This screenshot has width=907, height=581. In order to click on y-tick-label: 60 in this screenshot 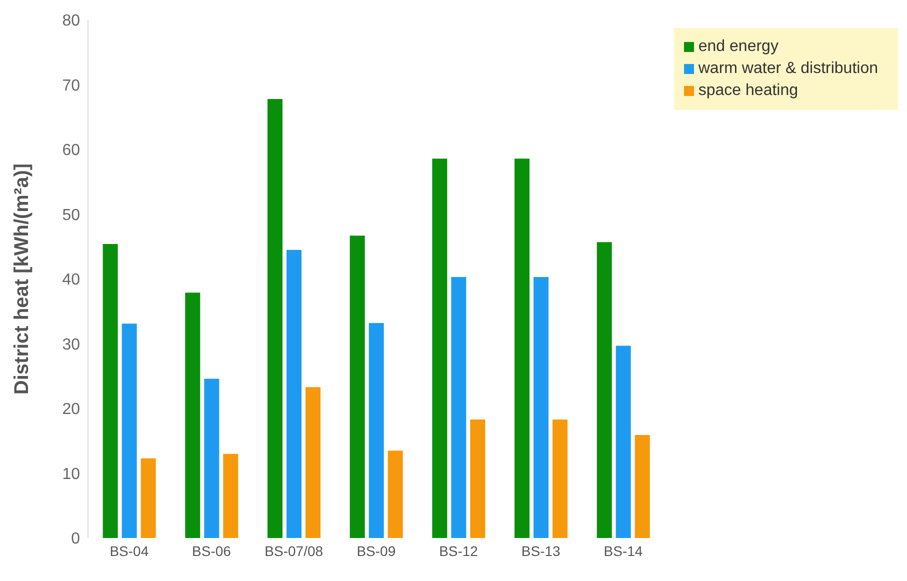, I will do `click(71, 151)`.